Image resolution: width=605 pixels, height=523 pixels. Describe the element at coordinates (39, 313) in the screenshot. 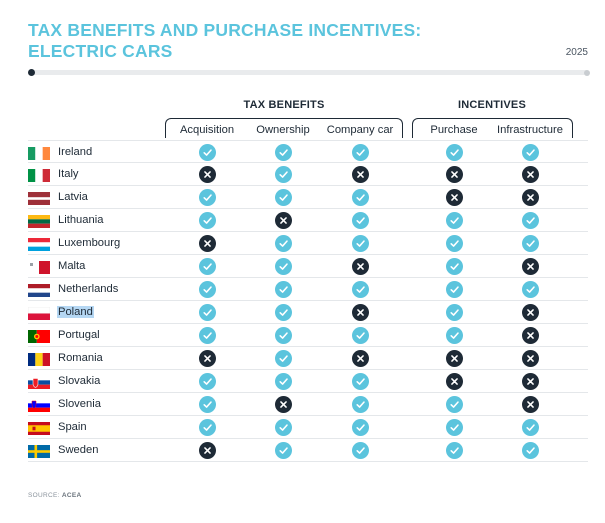

I see `flag-poland-icon` at that location.